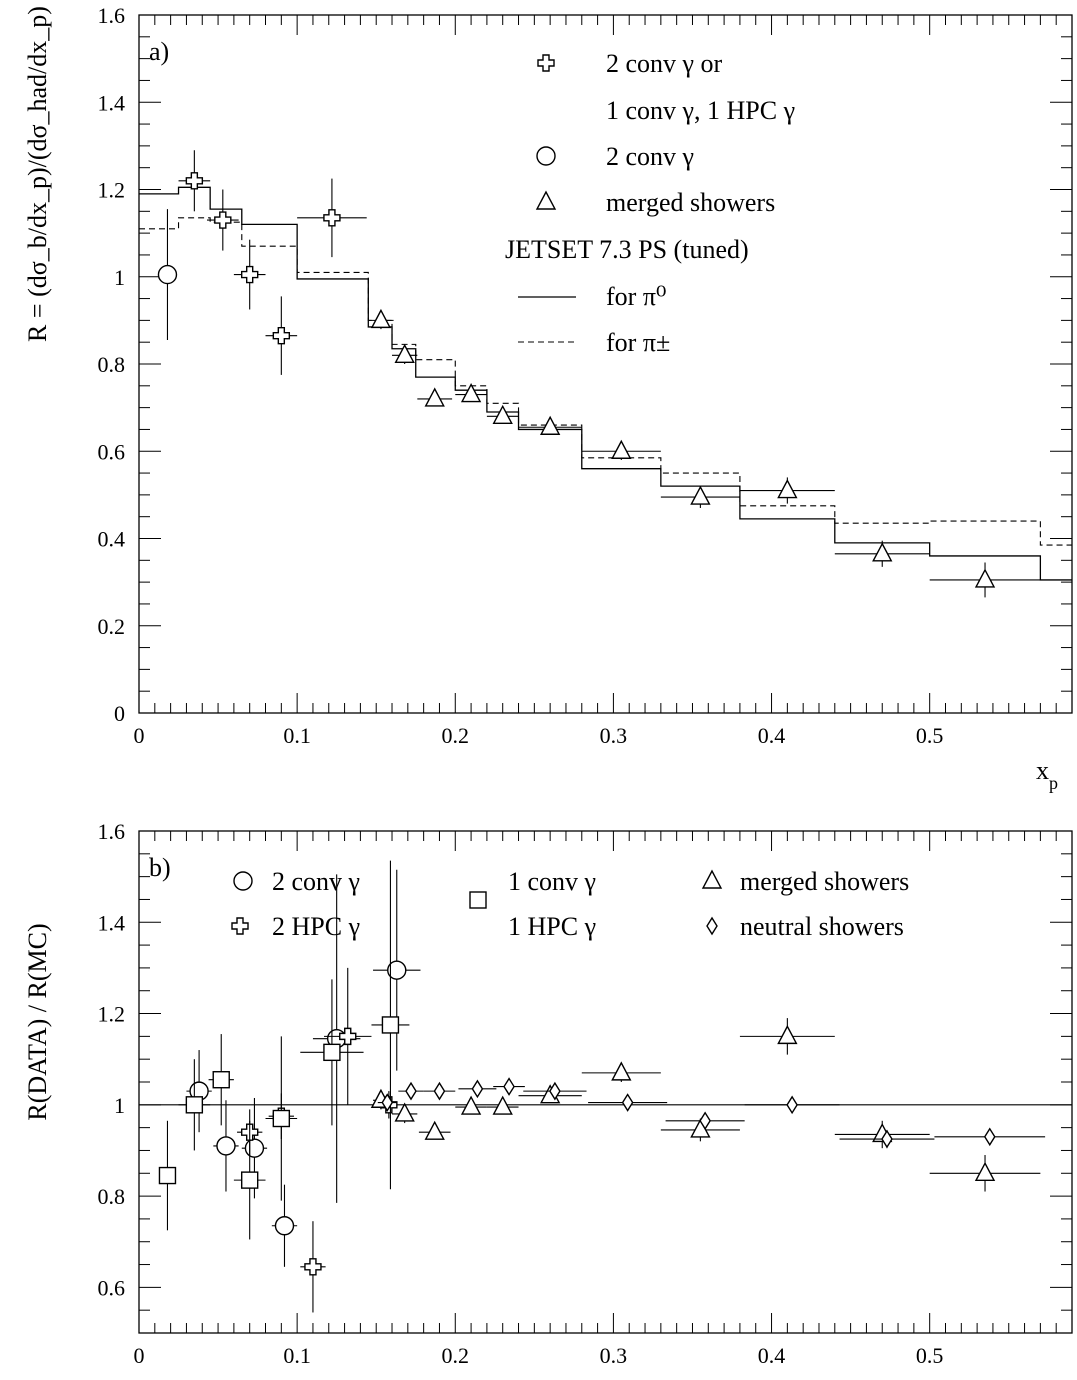 Image resolution: width=1077 pixels, height=1380 pixels. Describe the element at coordinates (112, 831) in the screenshot. I see `y-tick-label: 1.6` at that location.